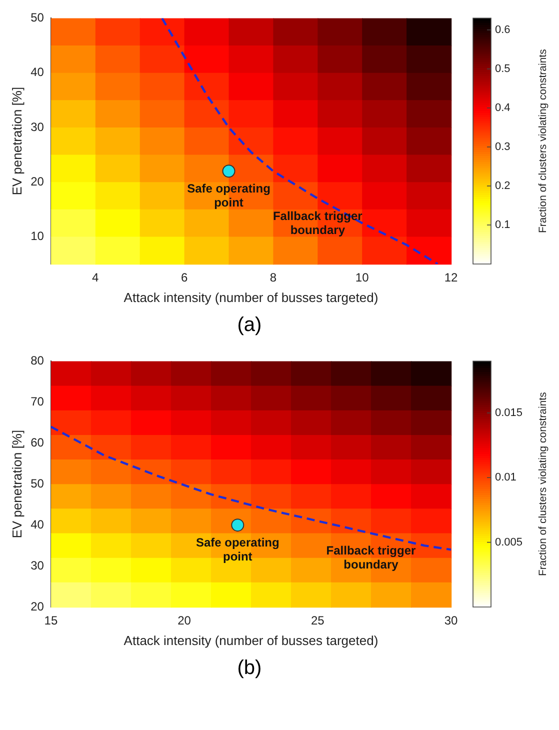 The height and width of the screenshot is (730, 559). Describe the element at coordinates (185, 621) in the screenshot. I see `x-tick-label: 20` at that location.